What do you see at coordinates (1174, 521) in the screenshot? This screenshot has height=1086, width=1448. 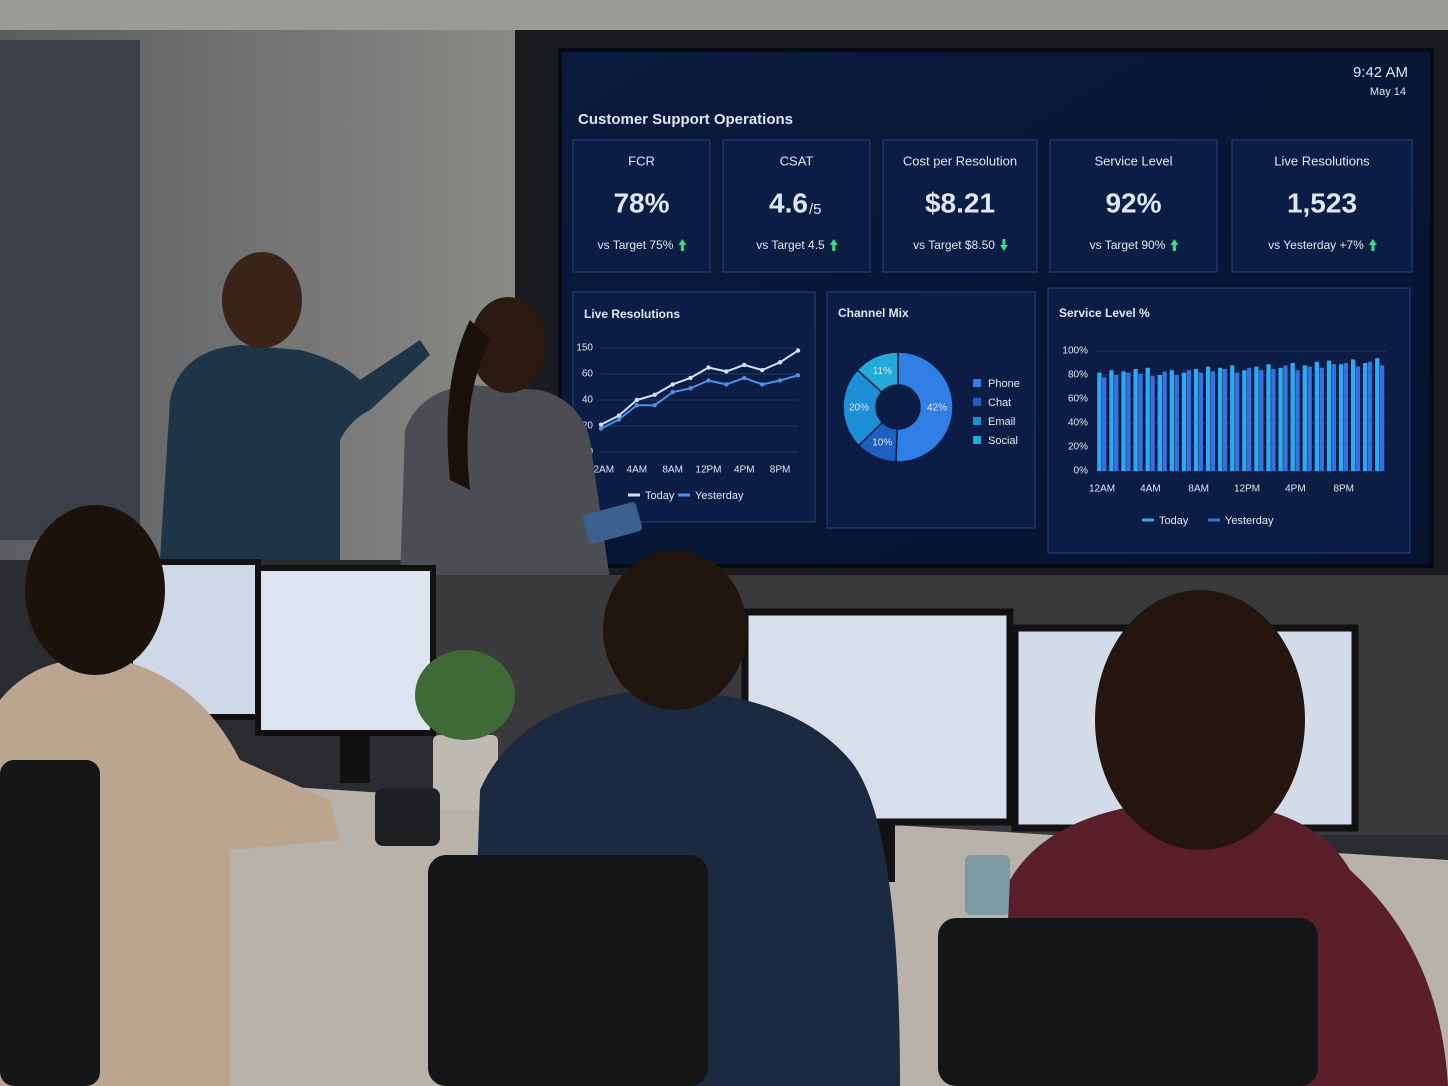 I see `legend-label: Today` at bounding box center [1174, 521].